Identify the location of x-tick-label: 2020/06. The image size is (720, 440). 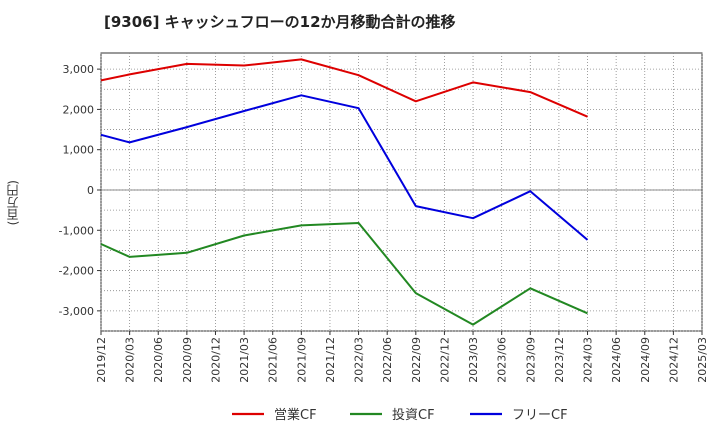
(158, 360).